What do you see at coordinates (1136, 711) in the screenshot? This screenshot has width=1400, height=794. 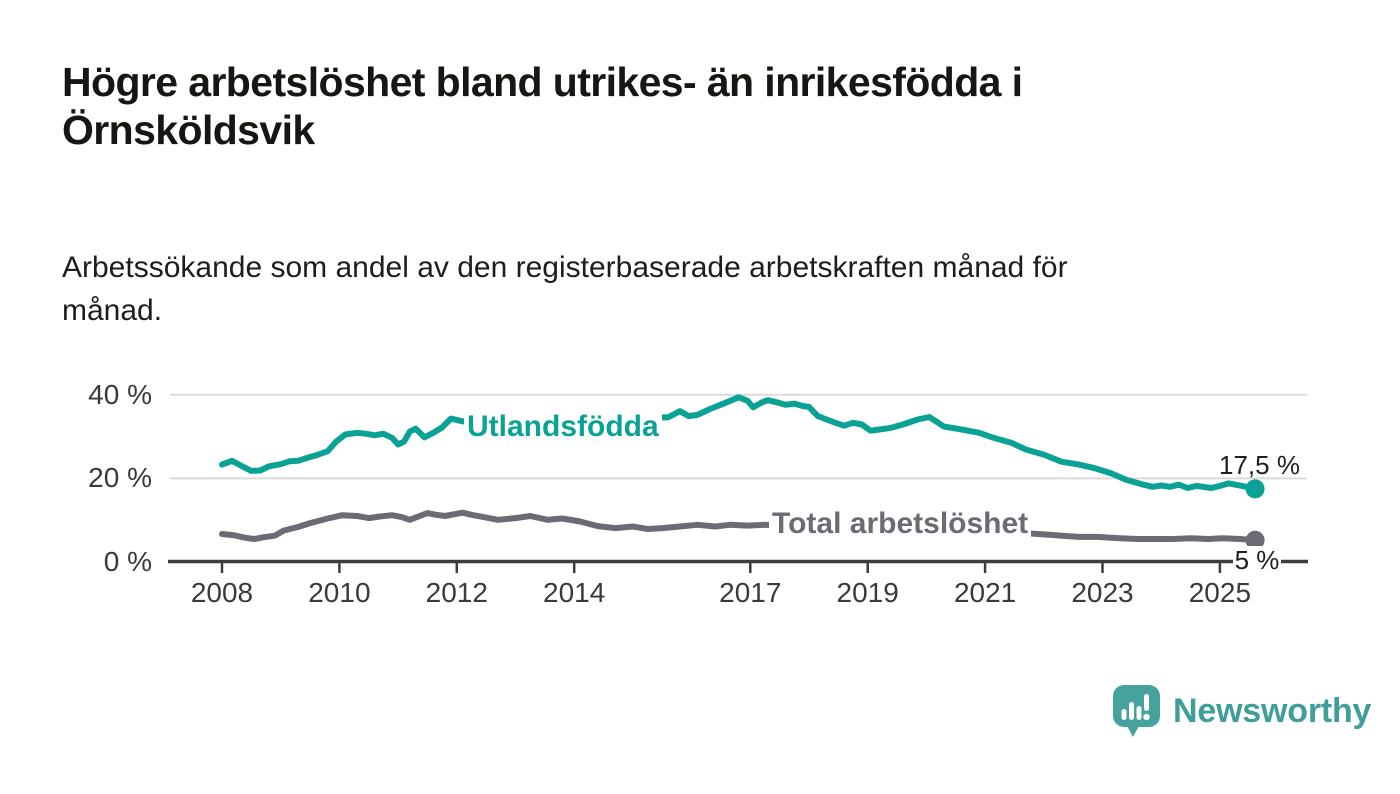 I see `newsworthy-logo-icon` at bounding box center [1136, 711].